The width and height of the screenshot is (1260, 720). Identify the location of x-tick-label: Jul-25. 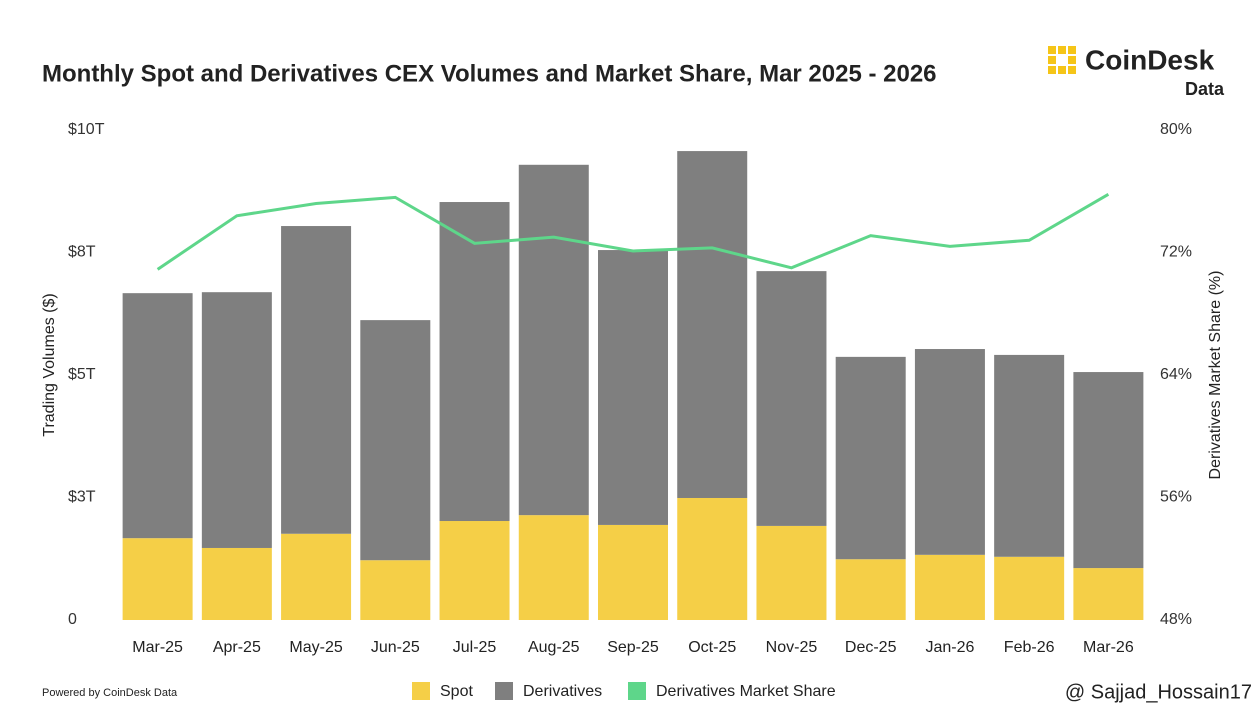
(475, 647).